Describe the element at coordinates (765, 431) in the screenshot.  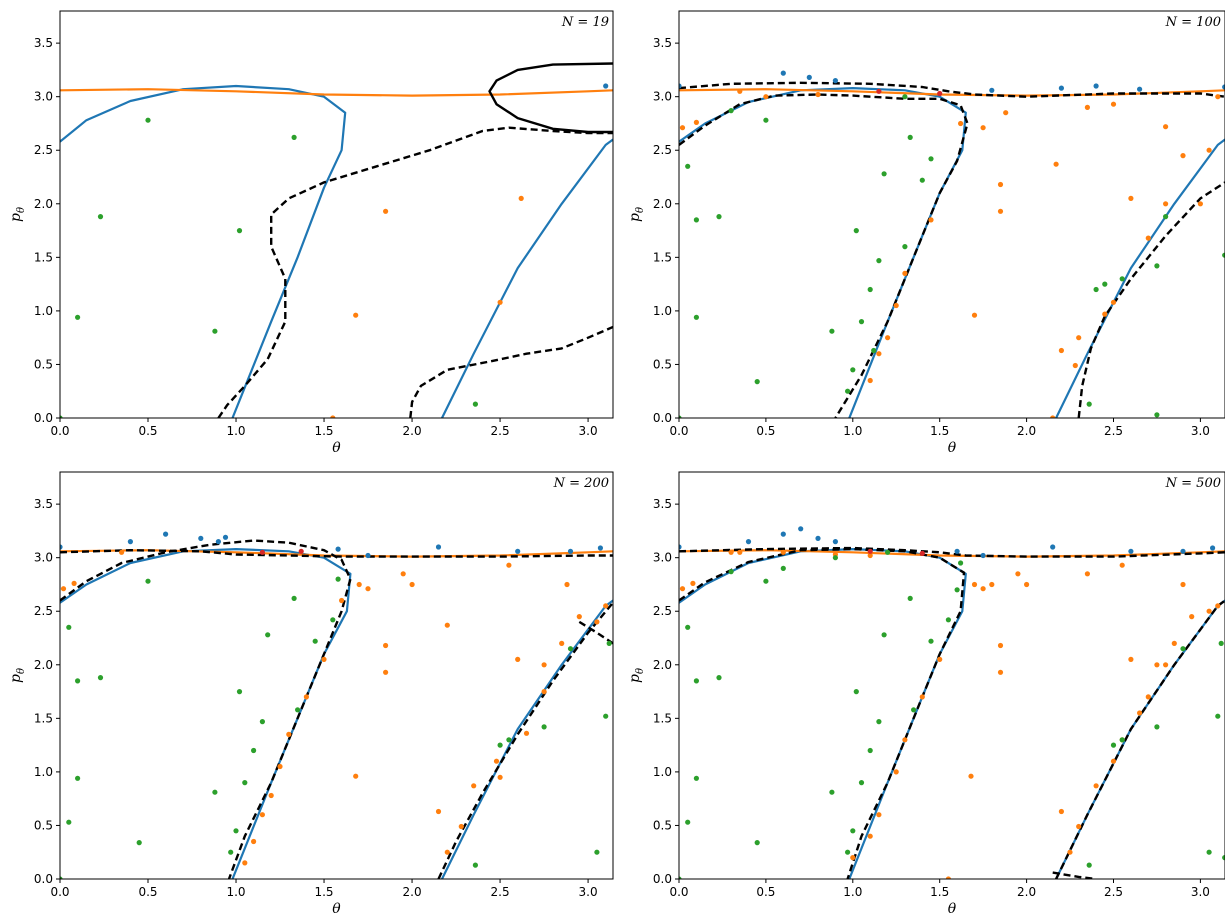
I see `x-tick-label: 0.5` at that location.